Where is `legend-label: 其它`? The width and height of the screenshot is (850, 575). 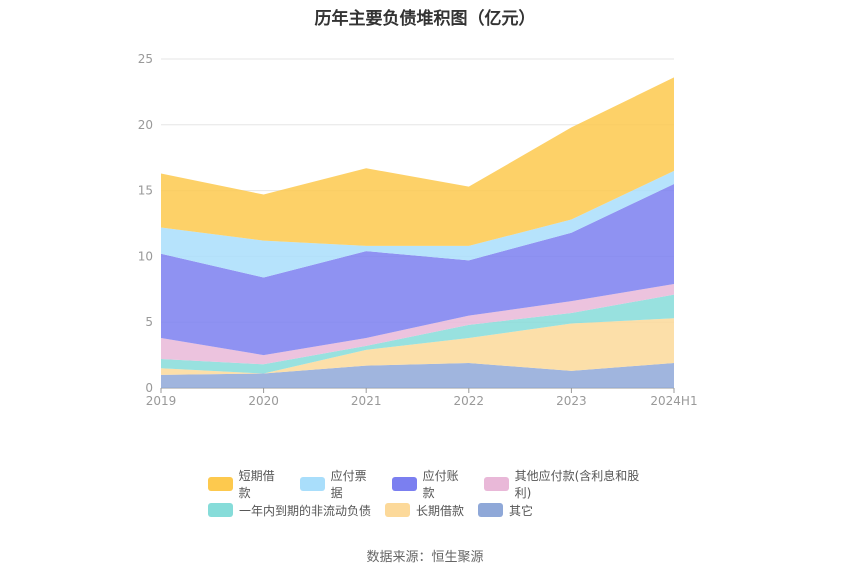 legend-label: 其它 is located at coordinates (521, 510).